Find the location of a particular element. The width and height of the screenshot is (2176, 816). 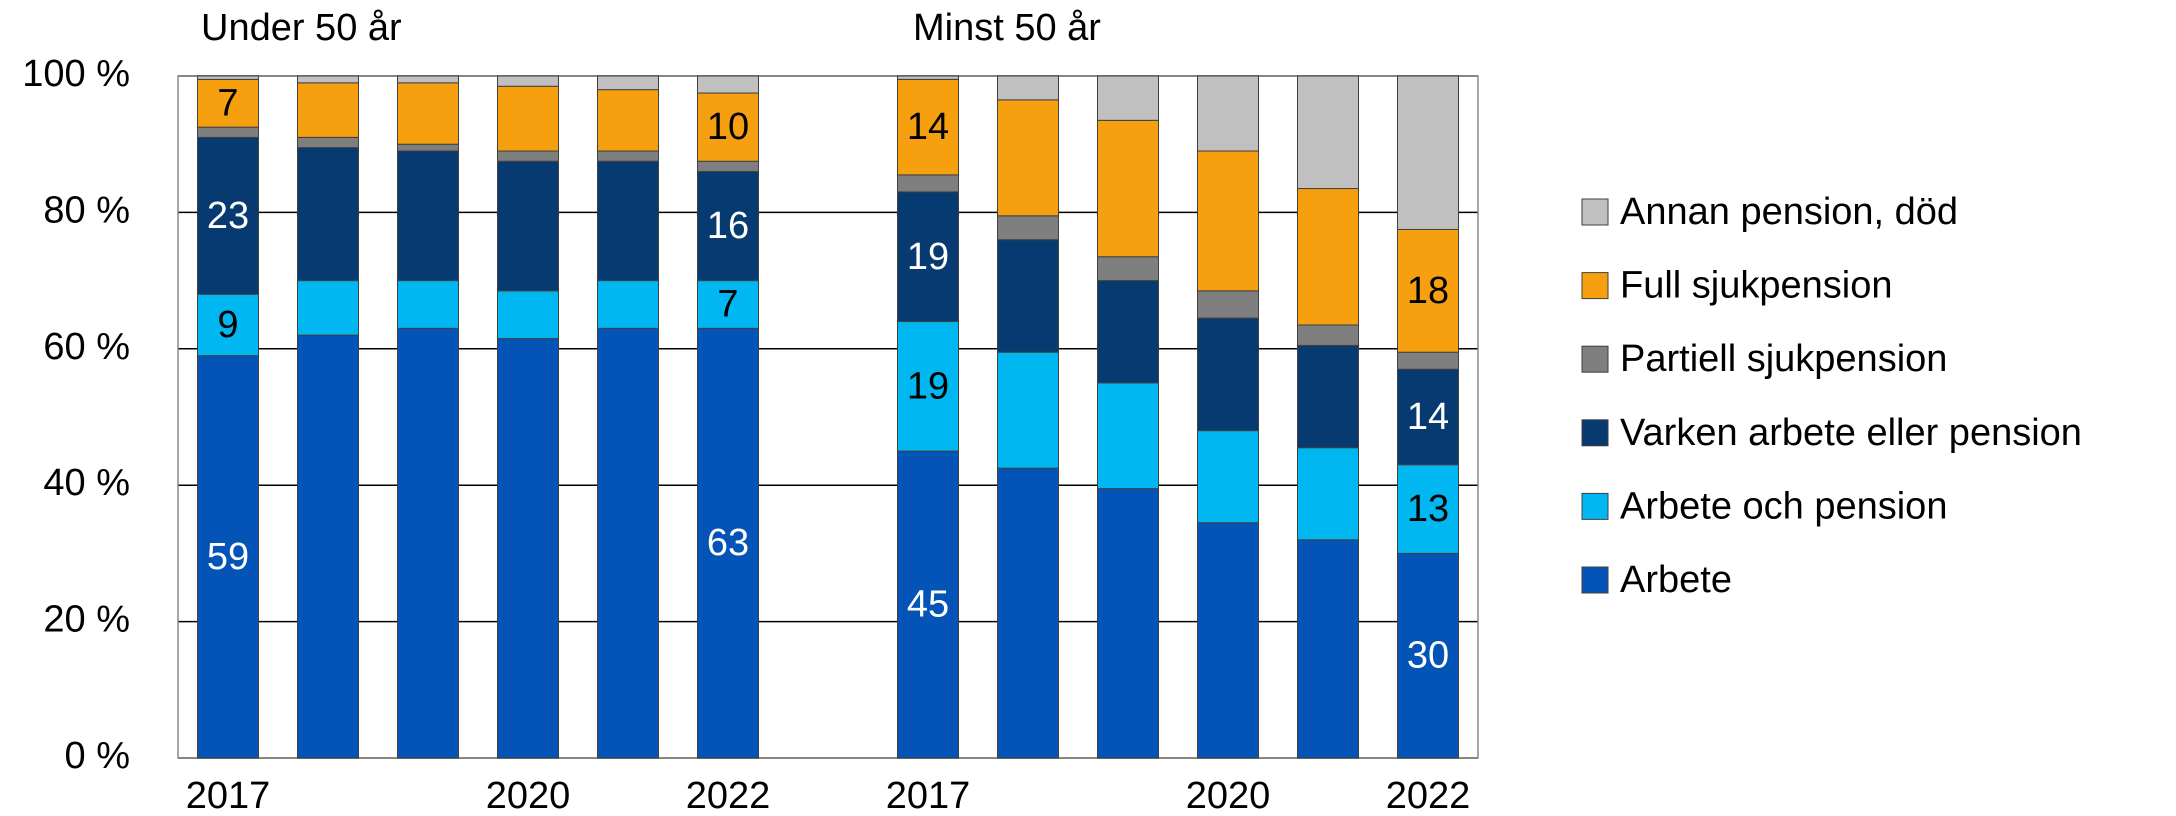

data-label: 18 is located at coordinates (1428, 291).